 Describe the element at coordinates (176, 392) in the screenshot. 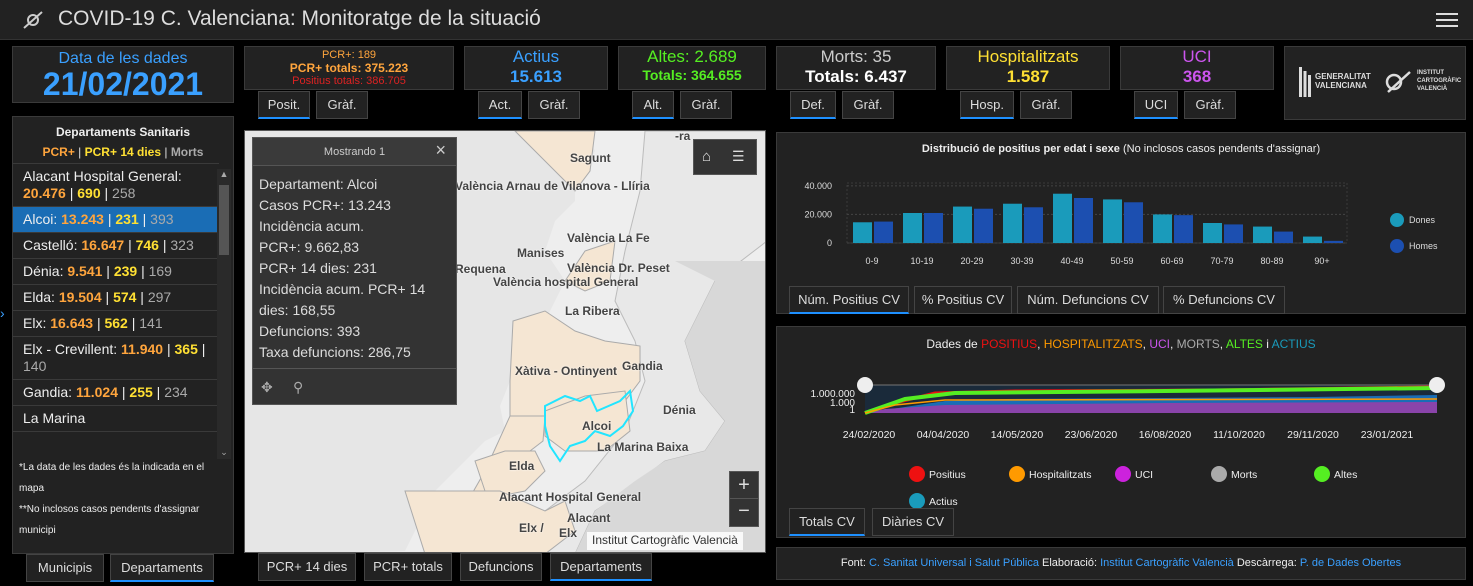

I see `dept-morts: 234` at that location.